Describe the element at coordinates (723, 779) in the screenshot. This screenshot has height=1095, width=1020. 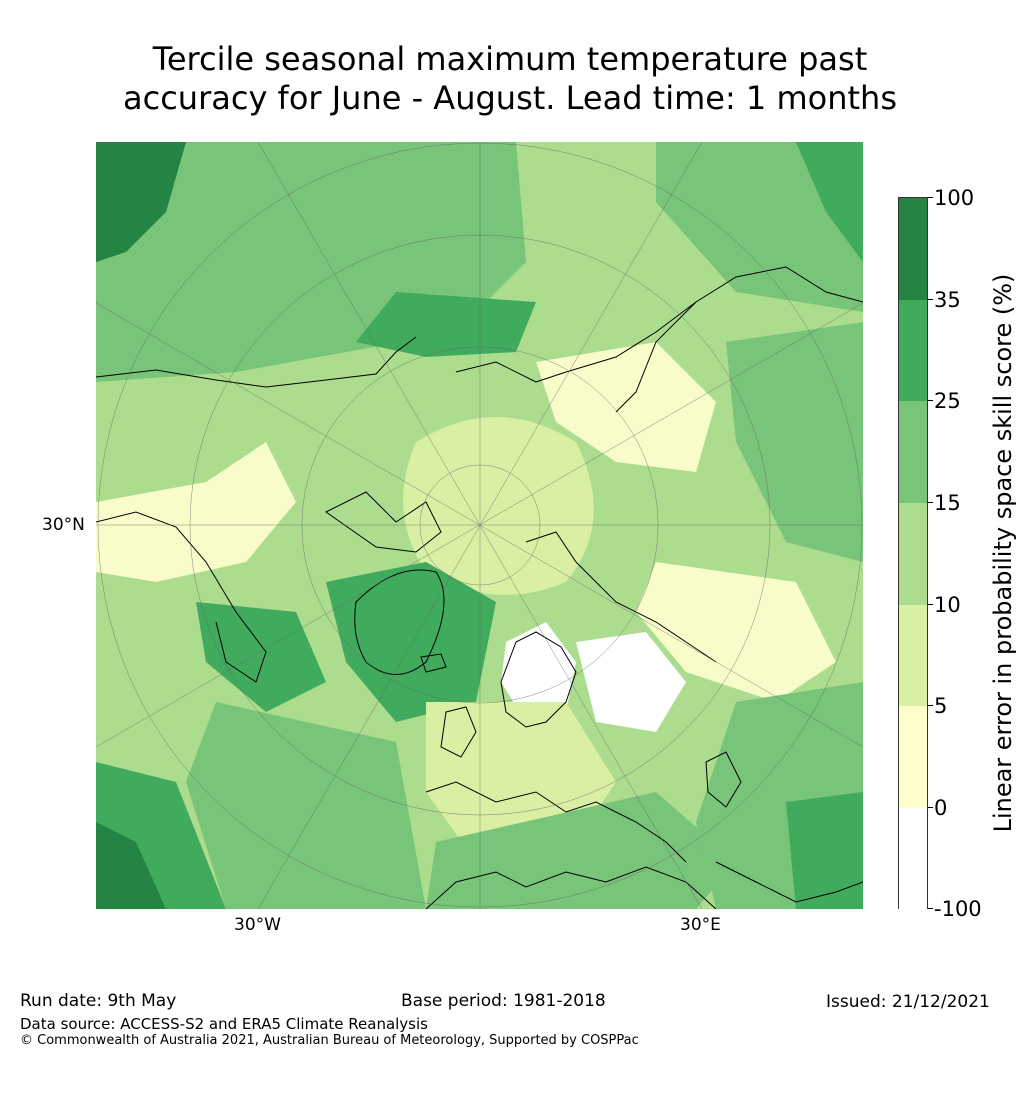
I see `coast-caspian` at that location.